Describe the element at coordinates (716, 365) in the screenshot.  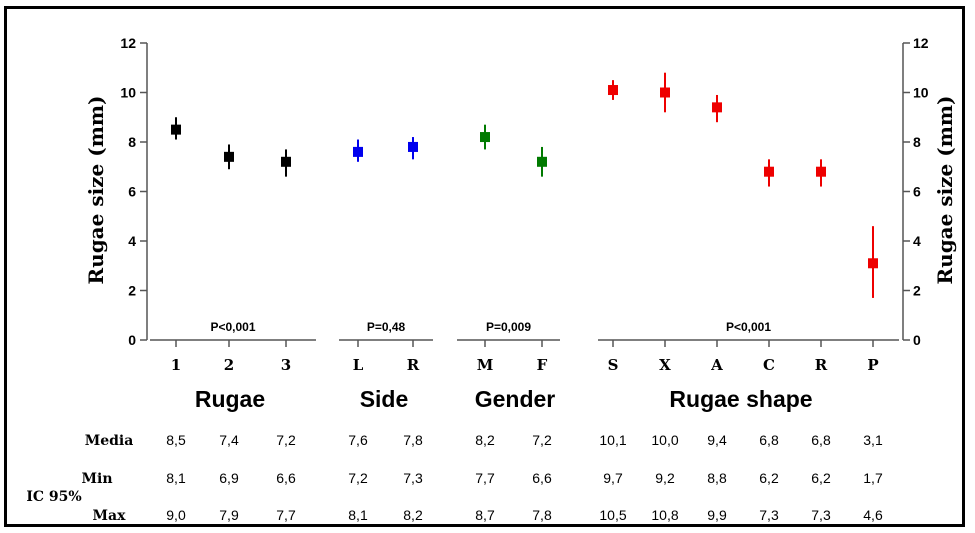
I see `x-tick-label: A` at that location.